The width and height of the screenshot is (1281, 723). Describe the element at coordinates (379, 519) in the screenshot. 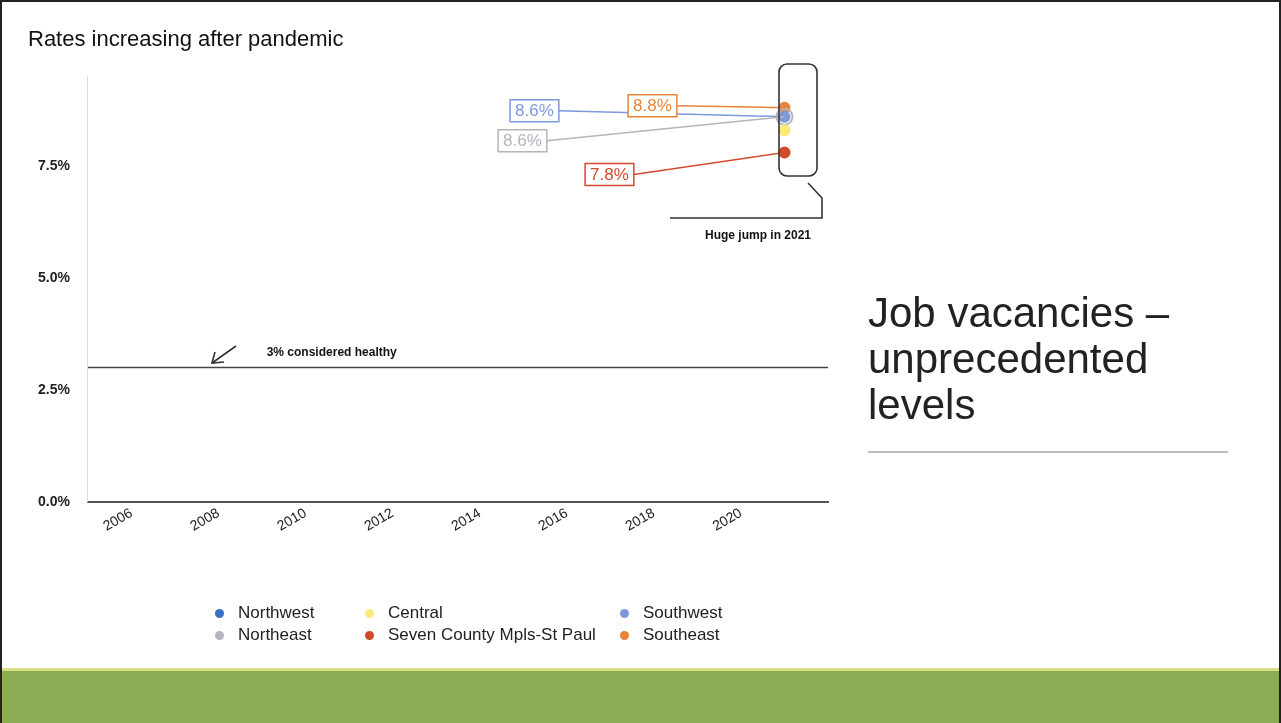

I see `x-tick-label: 2012` at that location.